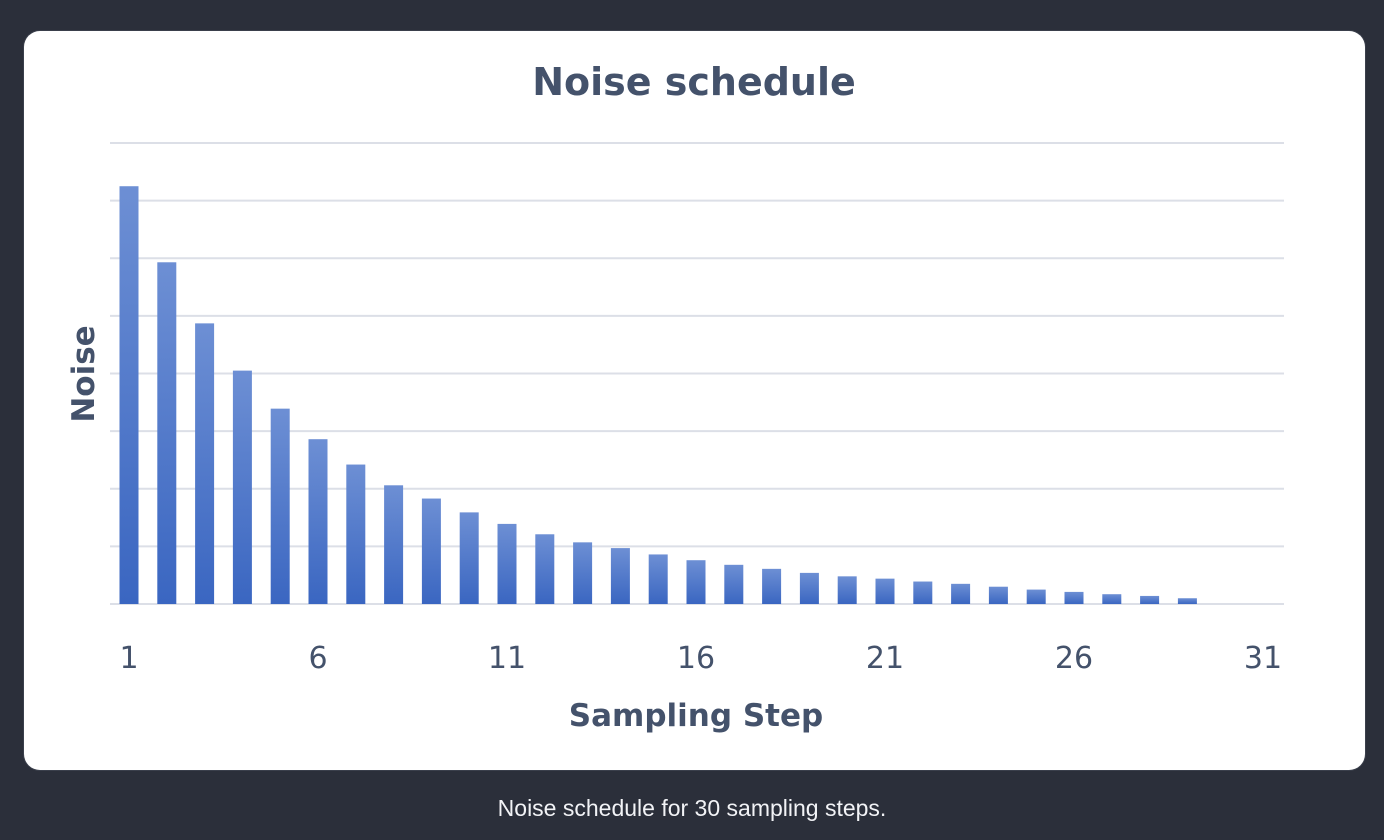 Image resolution: width=1384 pixels, height=840 pixels. I want to click on x-tick-label: 1, so click(128, 658).